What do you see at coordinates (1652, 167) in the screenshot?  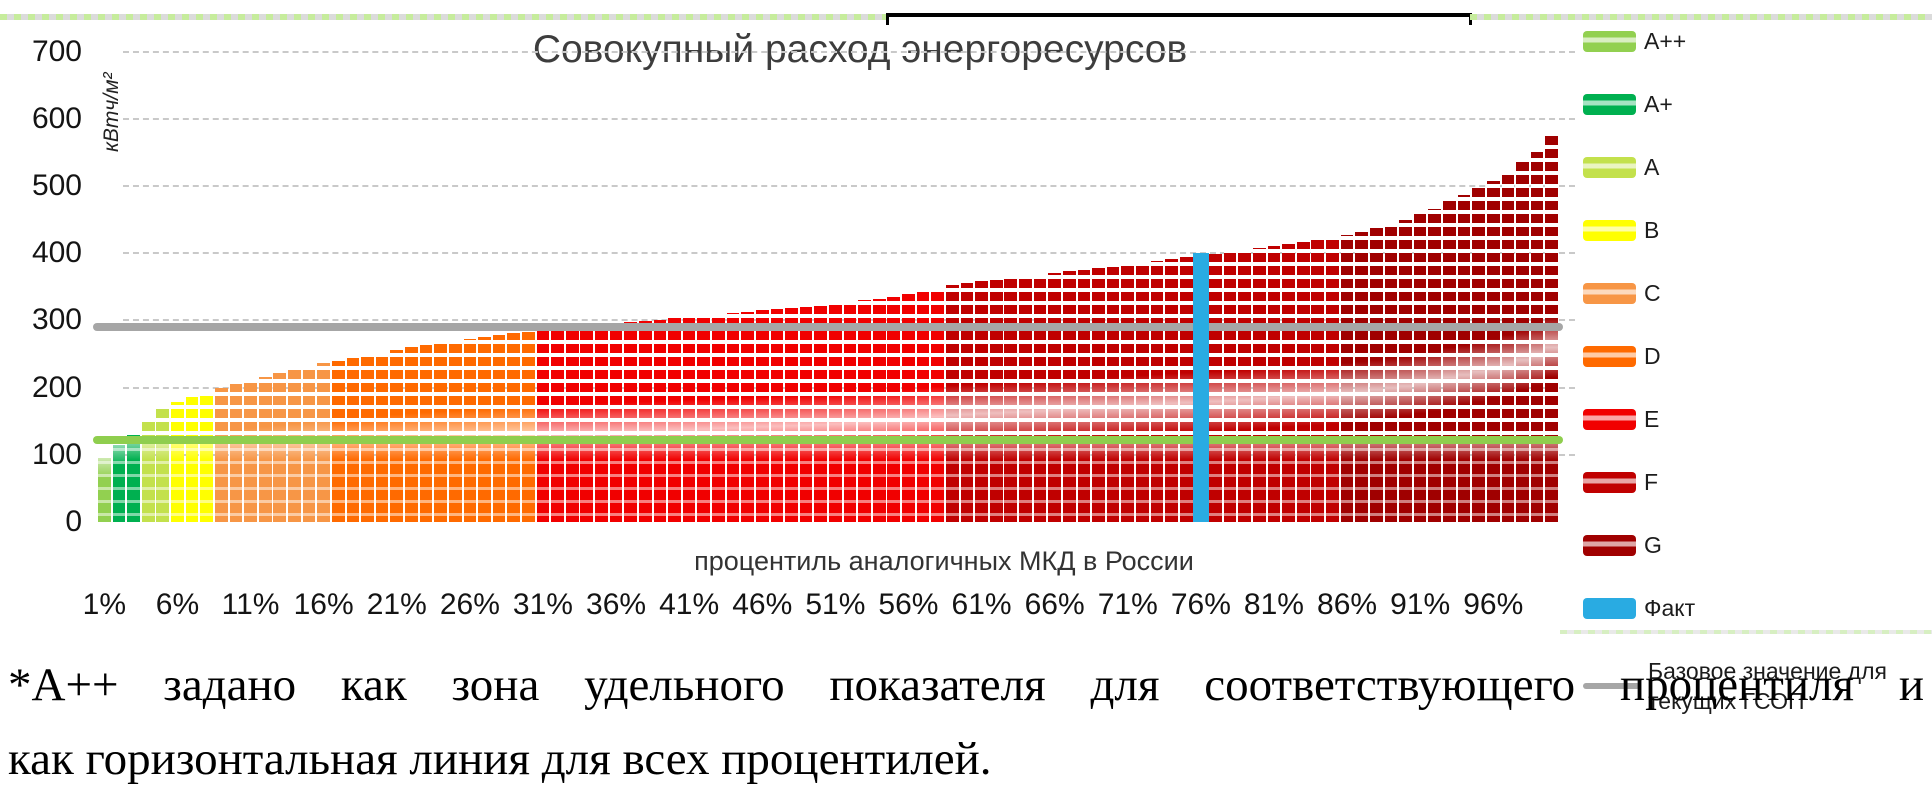 I see `legend-label: A` at bounding box center [1652, 167].